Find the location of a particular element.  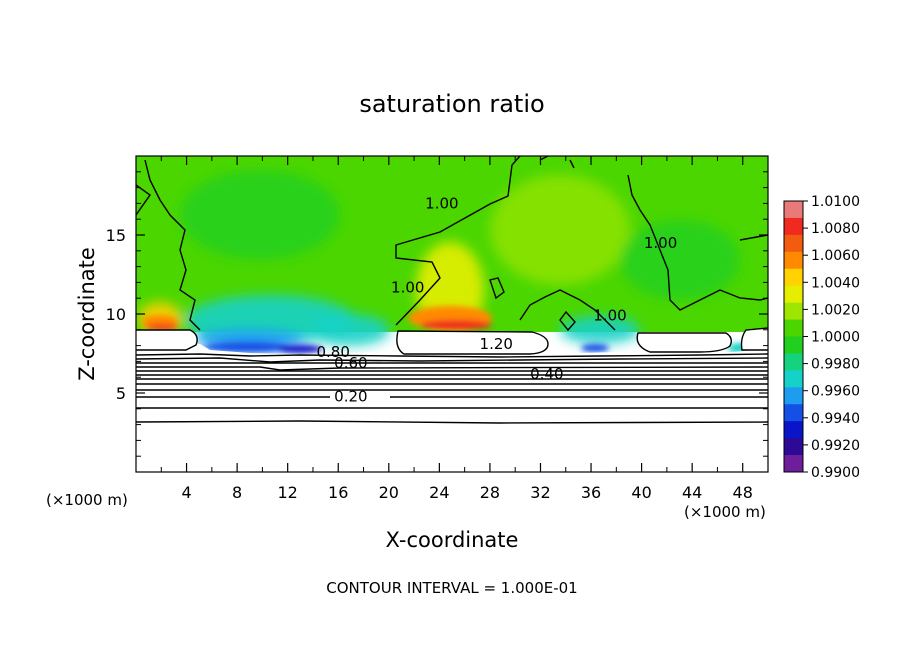

contour-labels: 1.00 1.00 1.00 1.00 1.20 0.800.60 0.40 0.20 is located at coordinates (496, 300).